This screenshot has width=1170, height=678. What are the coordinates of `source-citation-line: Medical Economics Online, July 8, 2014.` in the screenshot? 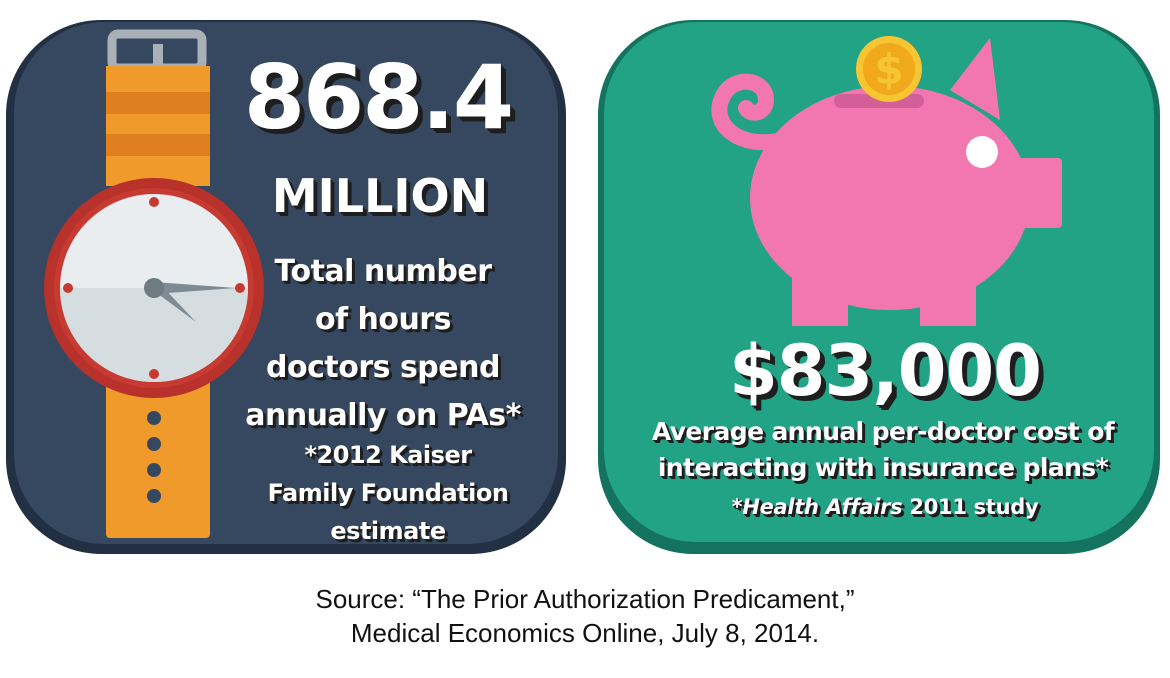 It's located at (585, 633).